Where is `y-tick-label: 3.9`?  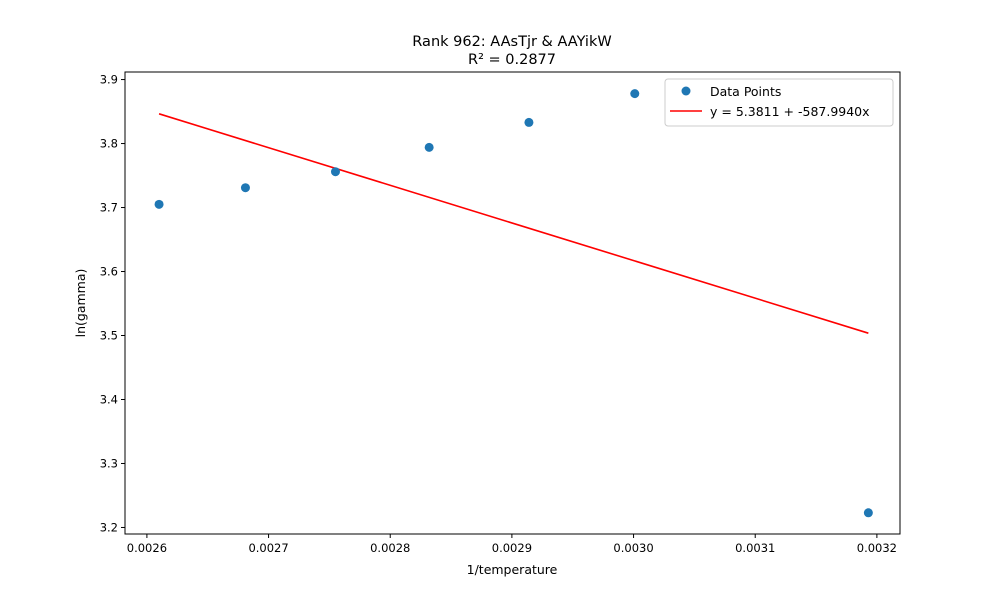 y-tick-label: 3.9 is located at coordinates (109, 80).